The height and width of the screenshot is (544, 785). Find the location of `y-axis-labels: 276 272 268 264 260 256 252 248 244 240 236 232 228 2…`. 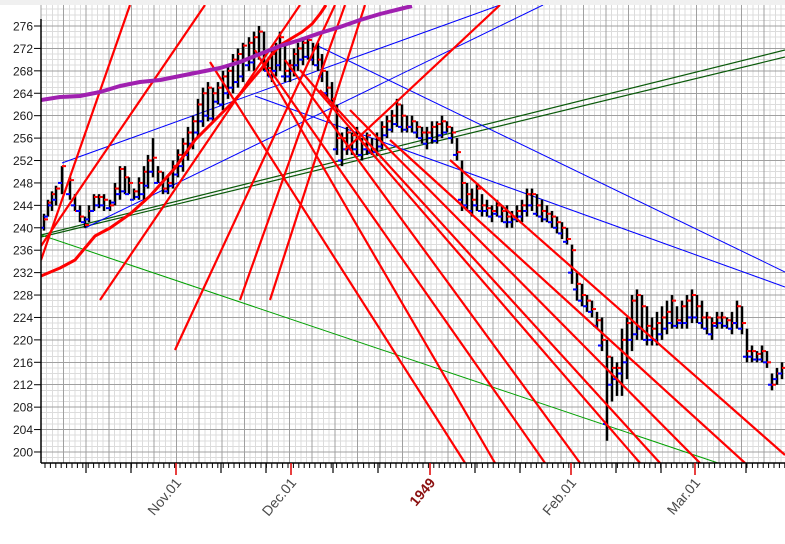

y-axis-labels: 276 272 268 264 260 256 252 248 244 240 236 232 228 2… is located at coordinates (27, 239).